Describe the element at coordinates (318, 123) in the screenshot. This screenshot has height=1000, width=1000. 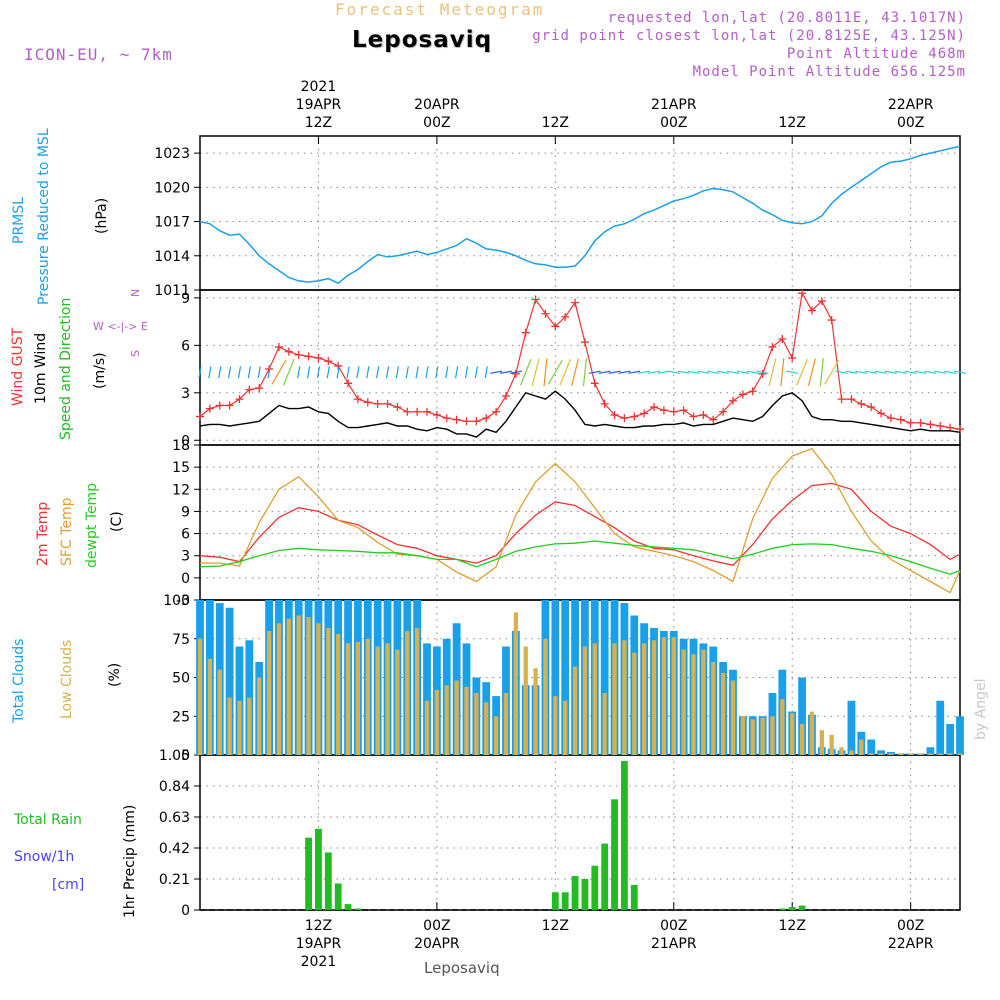
I see `x-tick-time-top: 12Z` at that location.